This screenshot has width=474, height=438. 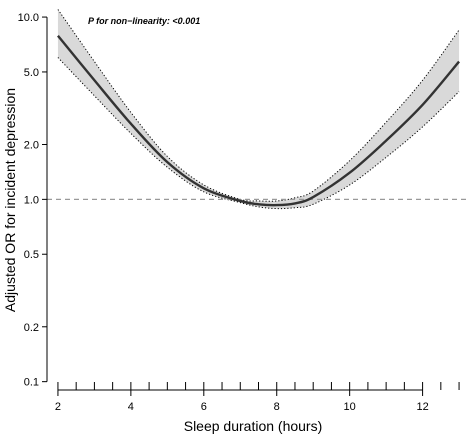 What do you see at coordinates (258, 386) in the screenshot?
I see `rug-layer` at bounding box center [258, 386].